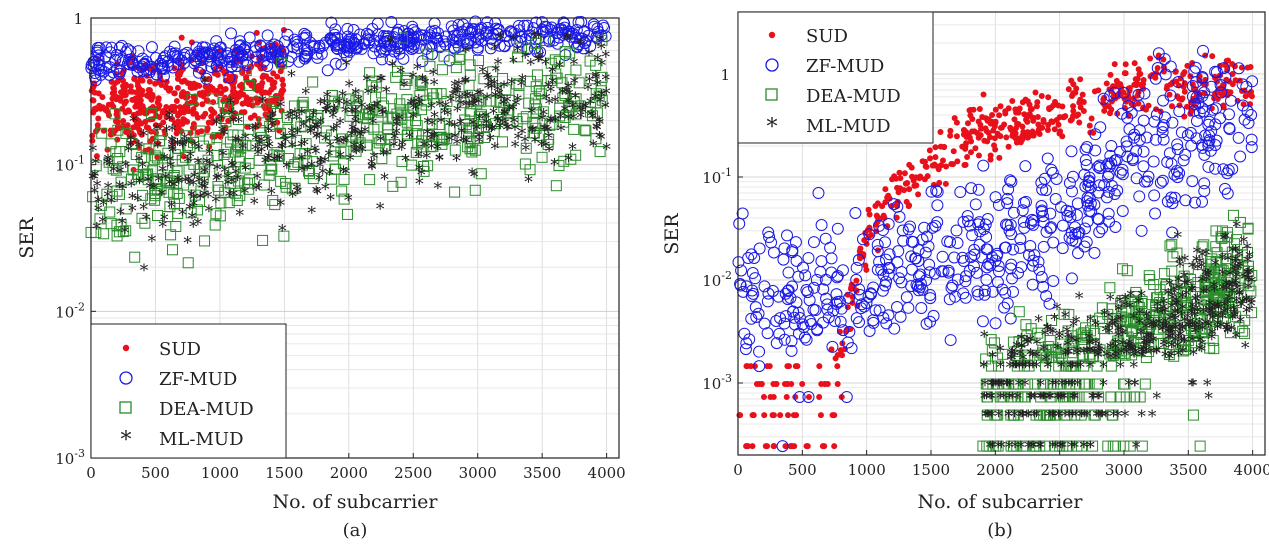 This screenshot has height=544, width=1269. I want to click on x-tick-label-2: 1000, so click(867, 470).